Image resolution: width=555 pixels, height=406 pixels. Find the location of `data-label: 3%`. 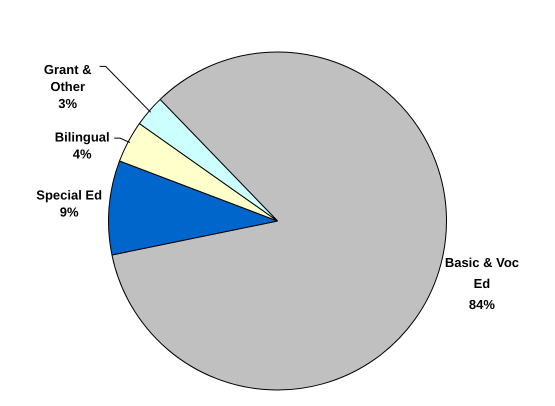

data-label: 3% is located at coordinates (68, 103).